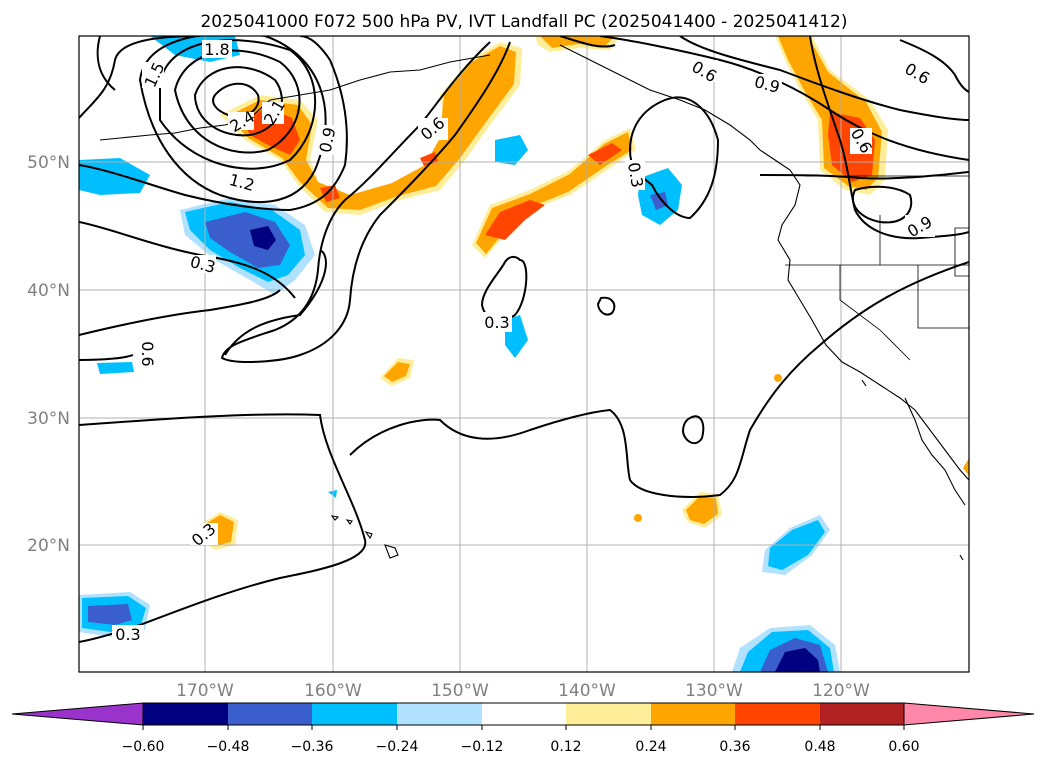 Image resolution: width=1047 pixels, height=765 pixels. I want to click on lat-label: 40°N, so click(48, 291).